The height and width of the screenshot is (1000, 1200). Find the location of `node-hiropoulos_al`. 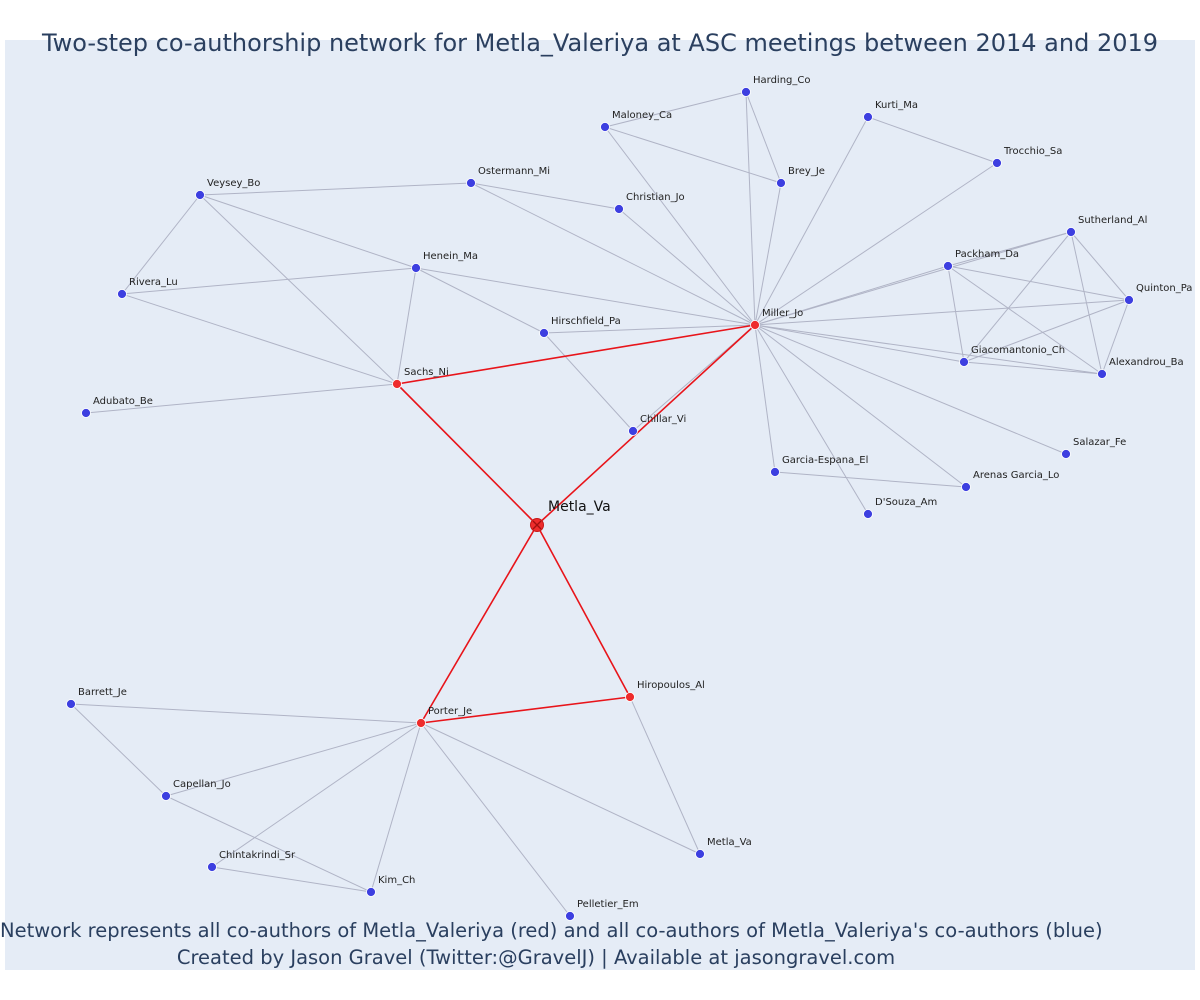

node-hiropoulos_al is located at coordinates (630, 697).